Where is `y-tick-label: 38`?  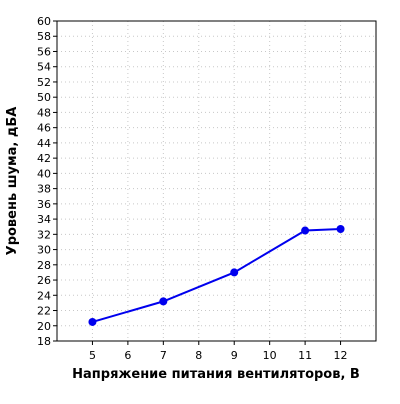 y-tick-label: 38 is located at coordinates (44, 189).